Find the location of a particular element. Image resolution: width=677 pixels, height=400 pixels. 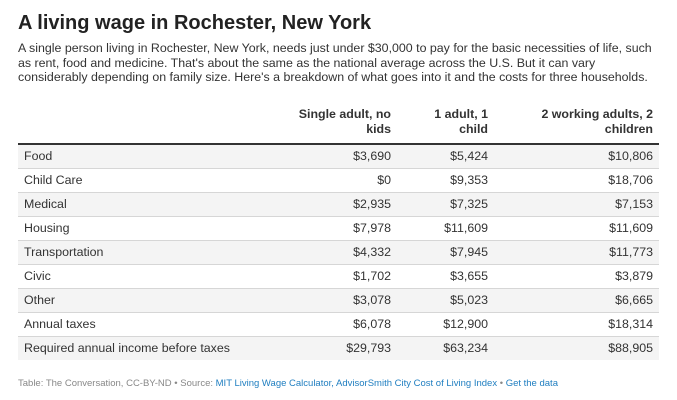

value-two-adults-two-children: $18,314 is located at coordinates (576, 324).